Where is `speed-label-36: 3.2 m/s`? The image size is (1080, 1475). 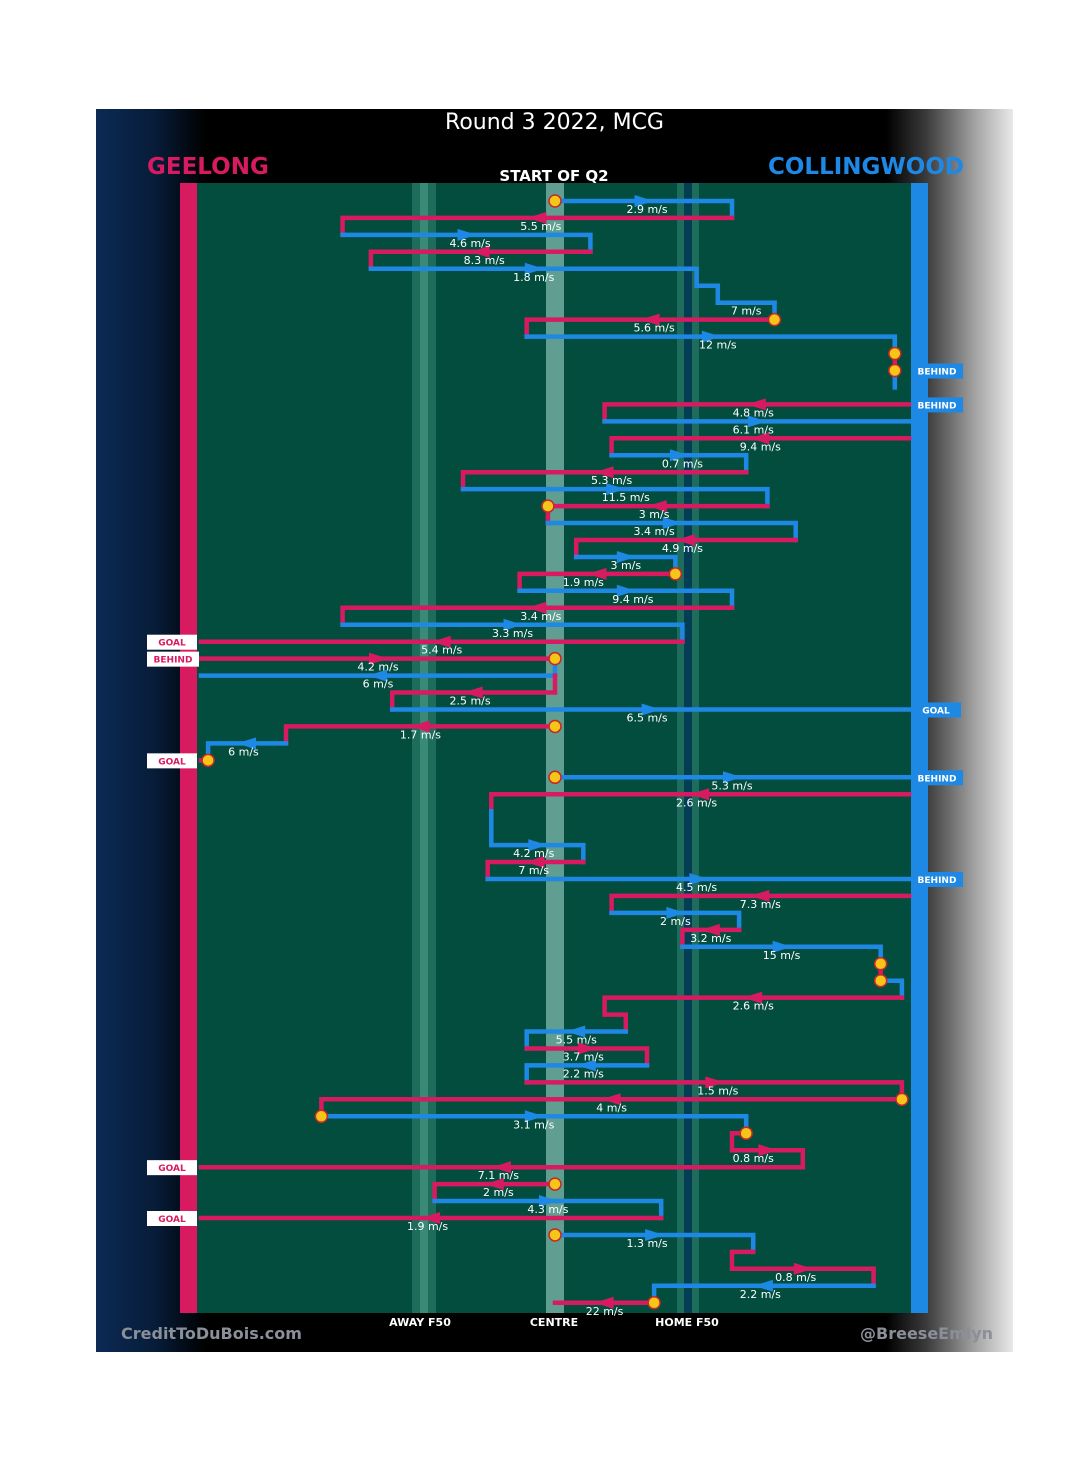
speed-label-36: 3.2 m/s is located at coordinates (710, 938).